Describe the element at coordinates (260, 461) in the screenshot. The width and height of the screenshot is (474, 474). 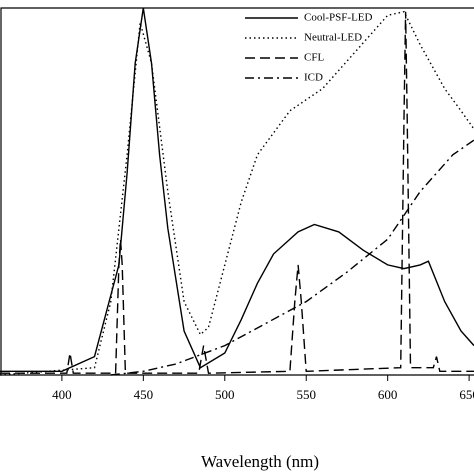
I see `x-axis-label: Wavelength (nm)` at that location.